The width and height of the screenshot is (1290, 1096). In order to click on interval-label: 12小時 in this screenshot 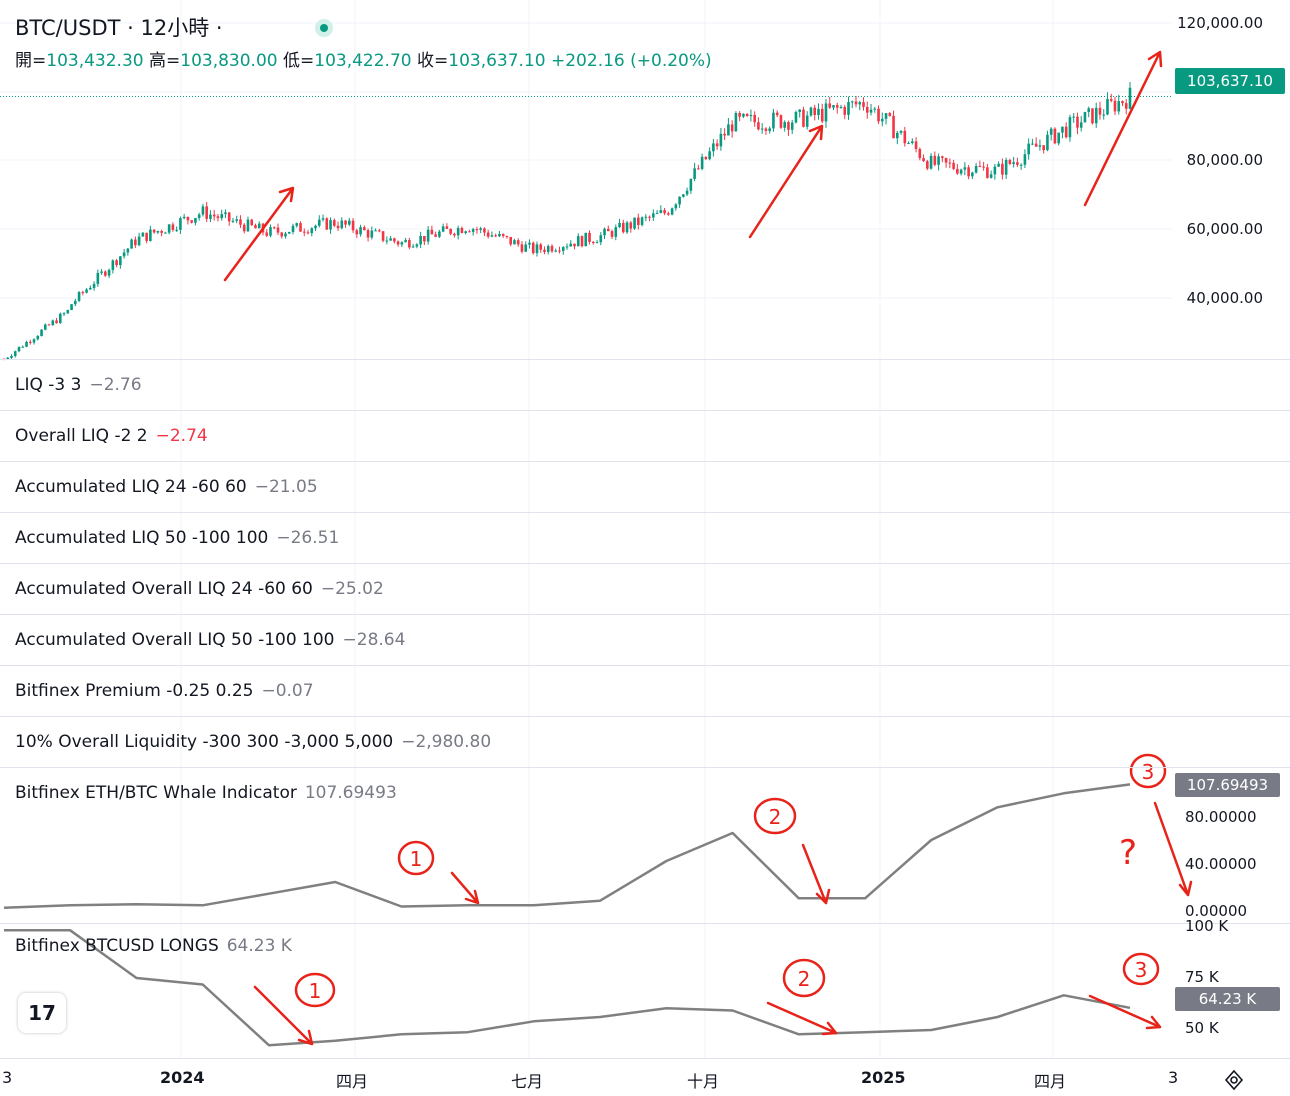, I will do `click(175, 28)`.